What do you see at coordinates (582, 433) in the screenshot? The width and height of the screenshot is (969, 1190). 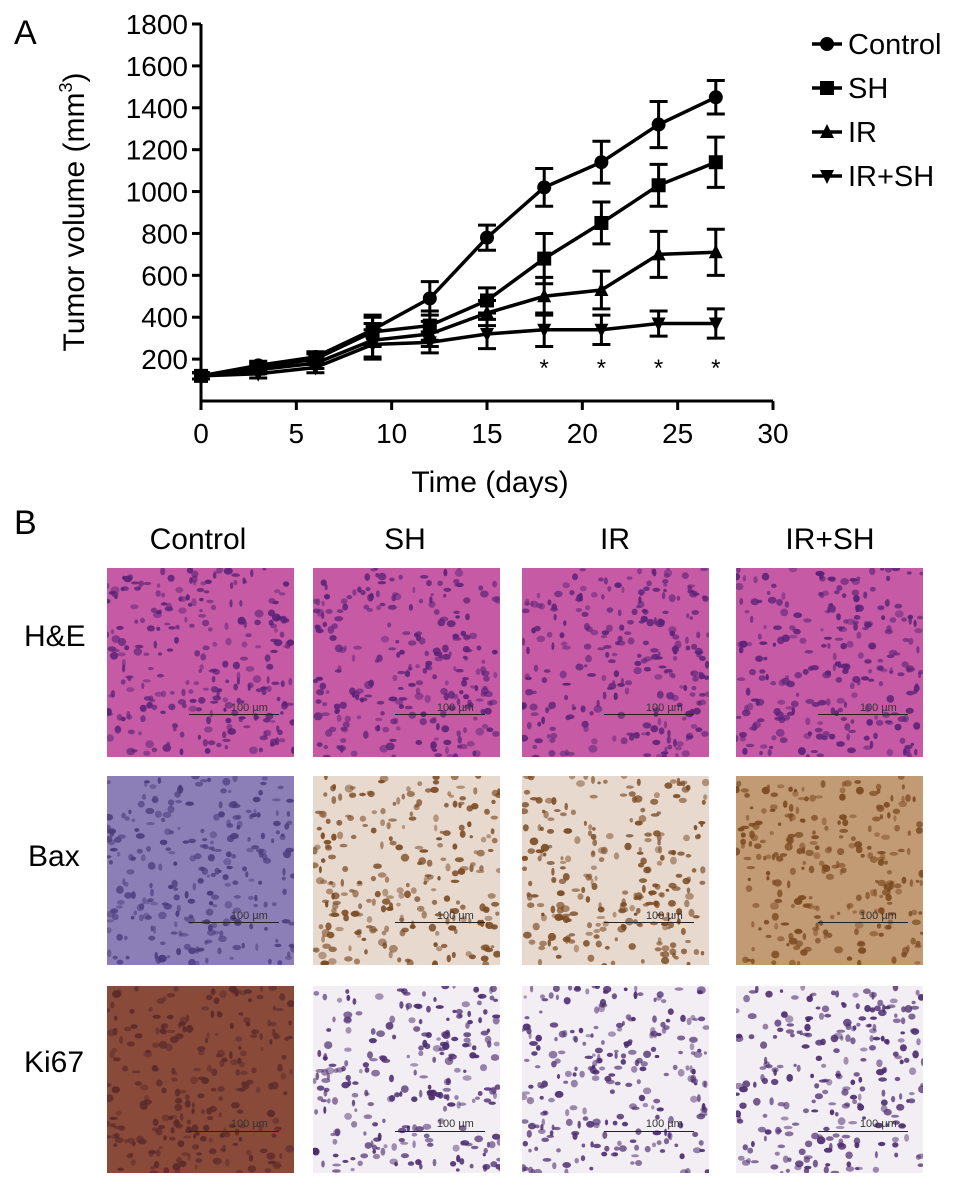 I see `x-tick-label: 20` at bounding box center [582, 433].